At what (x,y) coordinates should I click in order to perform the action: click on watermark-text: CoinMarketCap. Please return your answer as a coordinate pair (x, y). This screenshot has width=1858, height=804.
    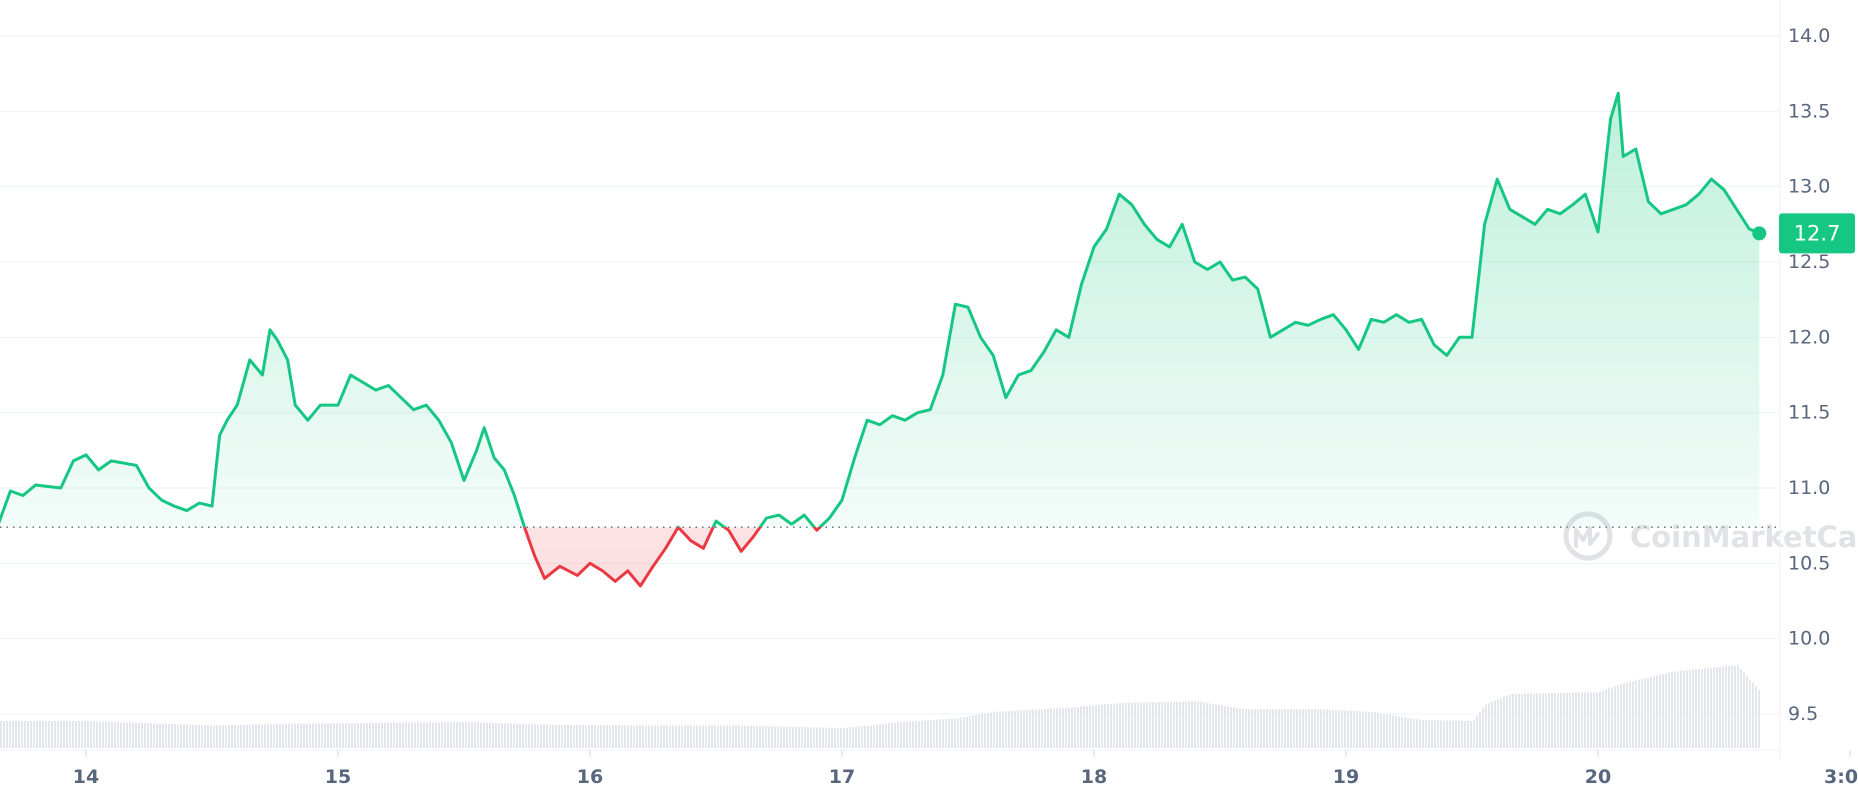
    Looking at the image, I should click on (1744, 537).